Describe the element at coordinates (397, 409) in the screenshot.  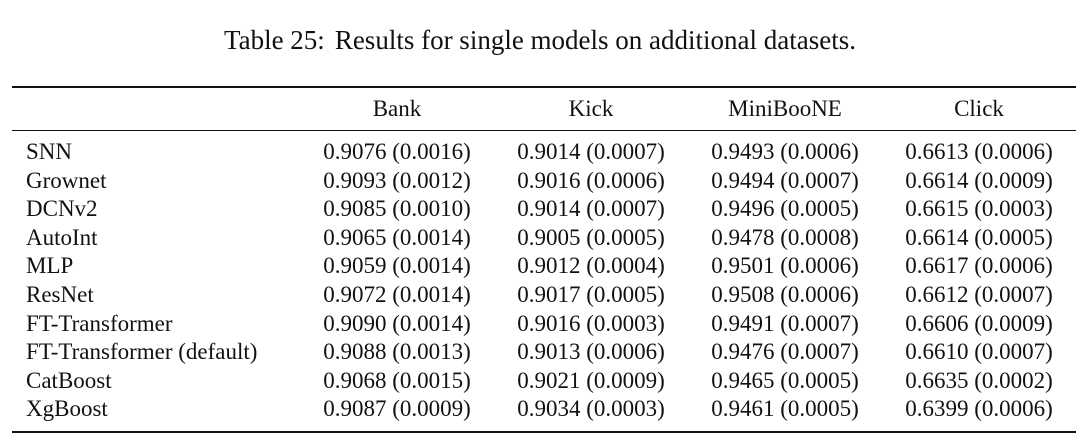
I see `table-cell: 0.9087 (0.0009)` at that location.